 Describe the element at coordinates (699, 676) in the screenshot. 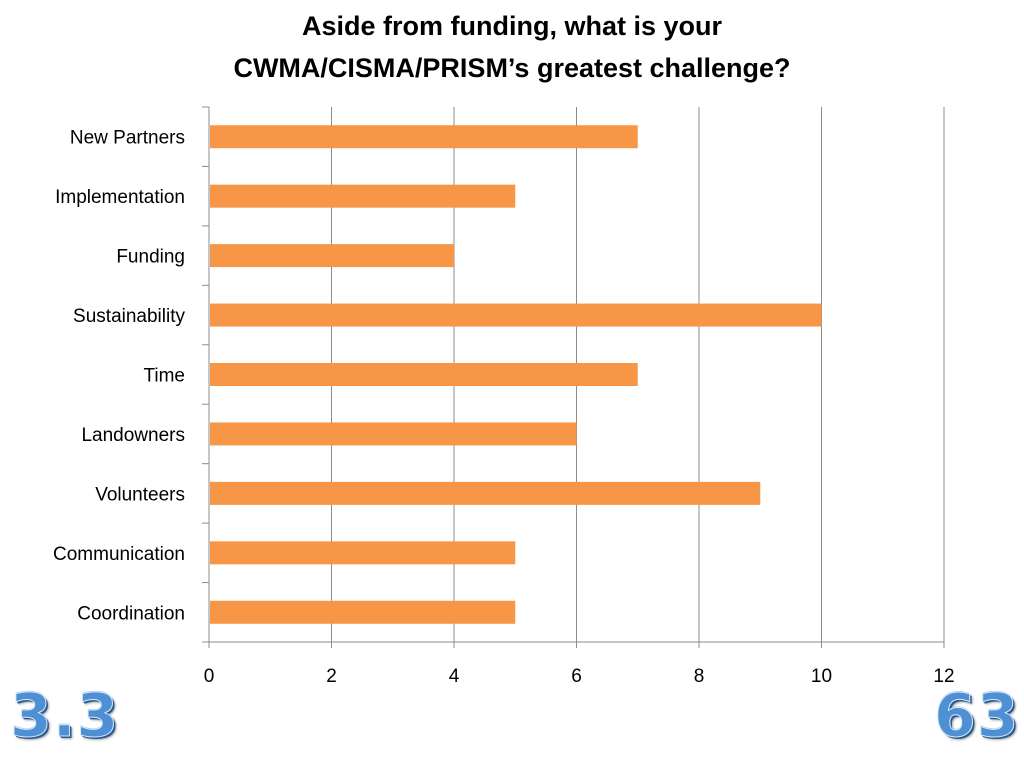

I see `x-tick-label: 8` at that location.